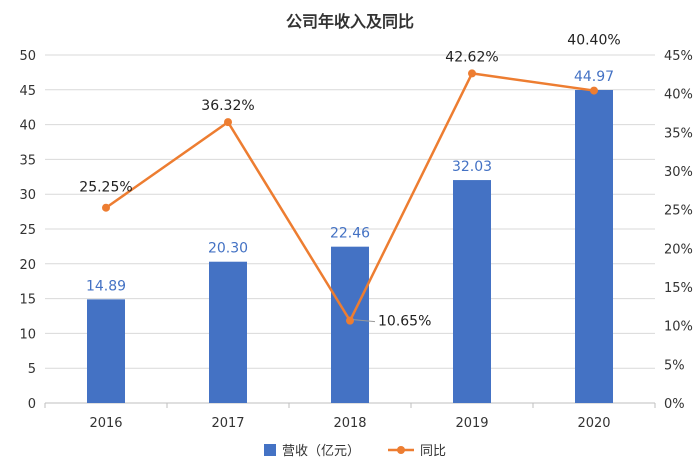 The height and width of the screenshot is (470, 700). Describe the element at coordinates (350, 21) in the screenshot. I see `chart-title: 公司年收入及同比` at that location.